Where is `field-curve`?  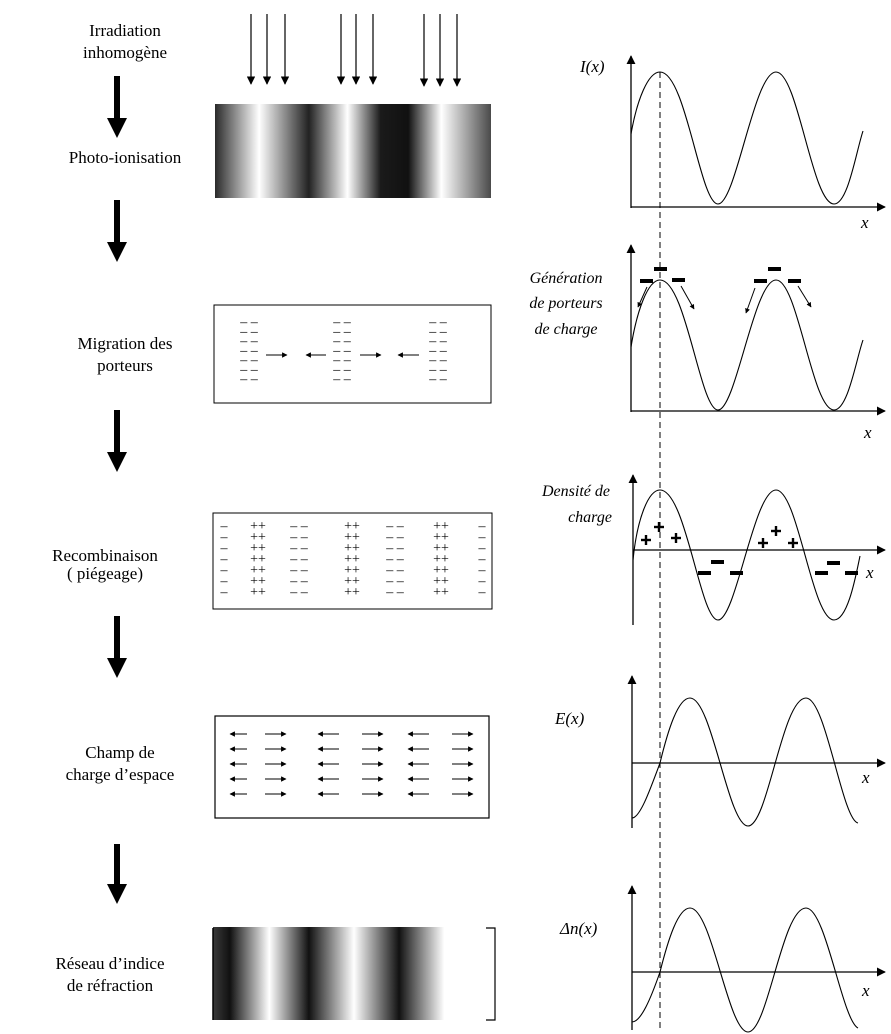
field-curve is located at coordinates (745, 762).